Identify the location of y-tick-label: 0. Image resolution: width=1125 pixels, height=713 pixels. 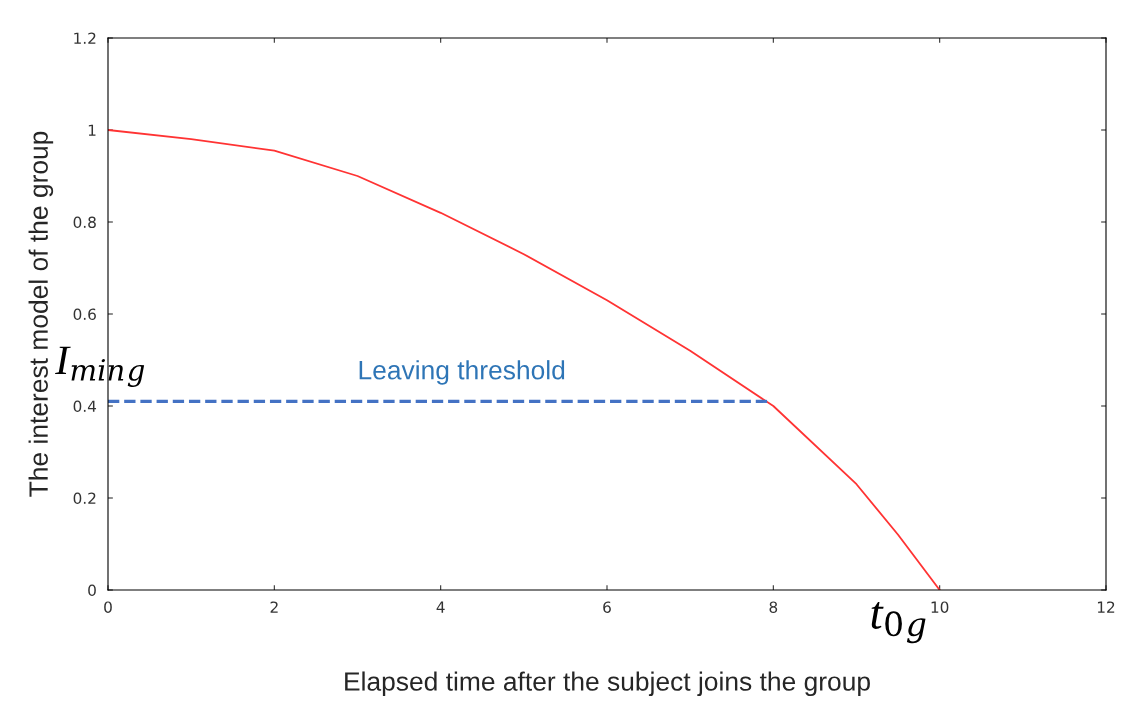
(92, 590).